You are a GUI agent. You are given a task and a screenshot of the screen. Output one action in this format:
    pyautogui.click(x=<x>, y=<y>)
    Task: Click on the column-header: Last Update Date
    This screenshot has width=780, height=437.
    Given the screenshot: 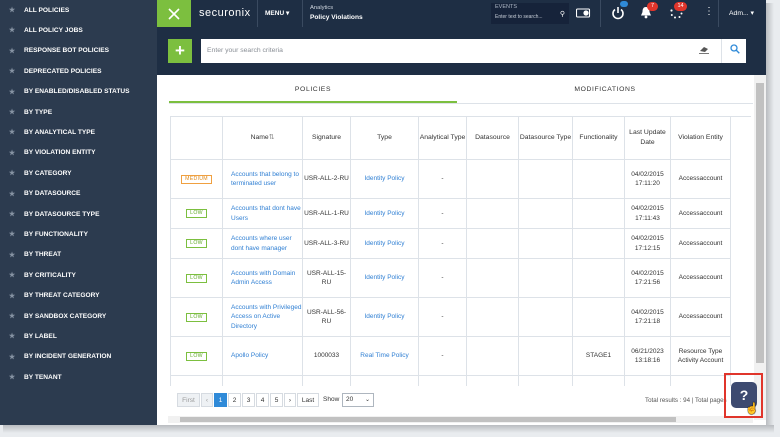 What is the action you would take?
    pyautogui.click(x=648, y=138)
    